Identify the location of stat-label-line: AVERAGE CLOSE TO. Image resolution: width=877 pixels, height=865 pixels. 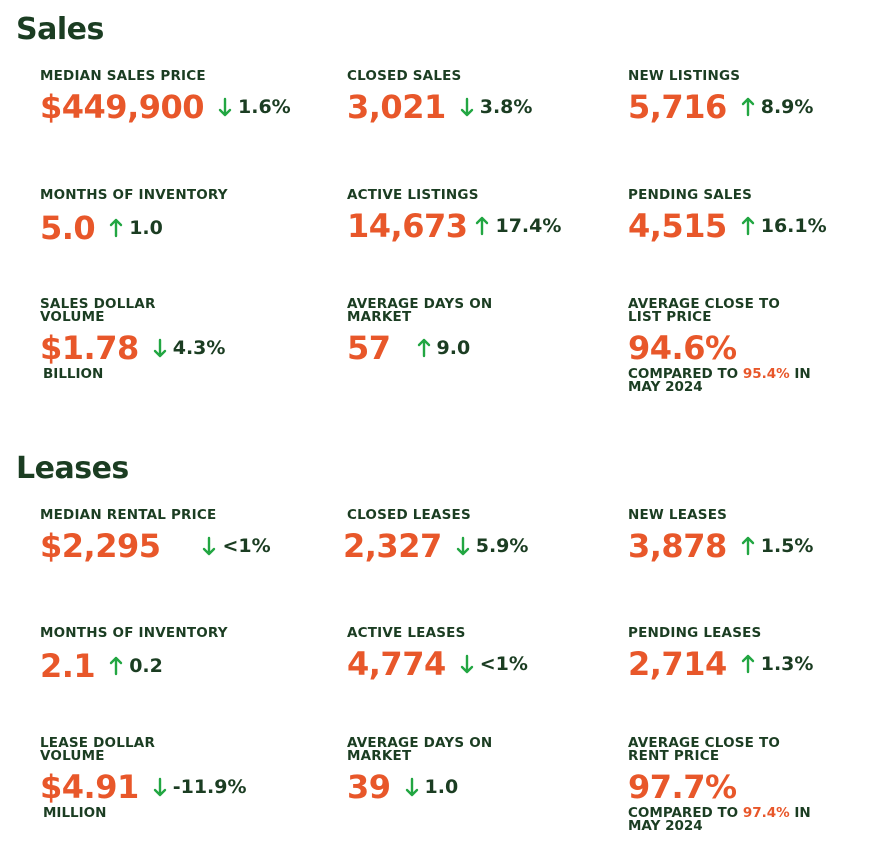
(704, 743).